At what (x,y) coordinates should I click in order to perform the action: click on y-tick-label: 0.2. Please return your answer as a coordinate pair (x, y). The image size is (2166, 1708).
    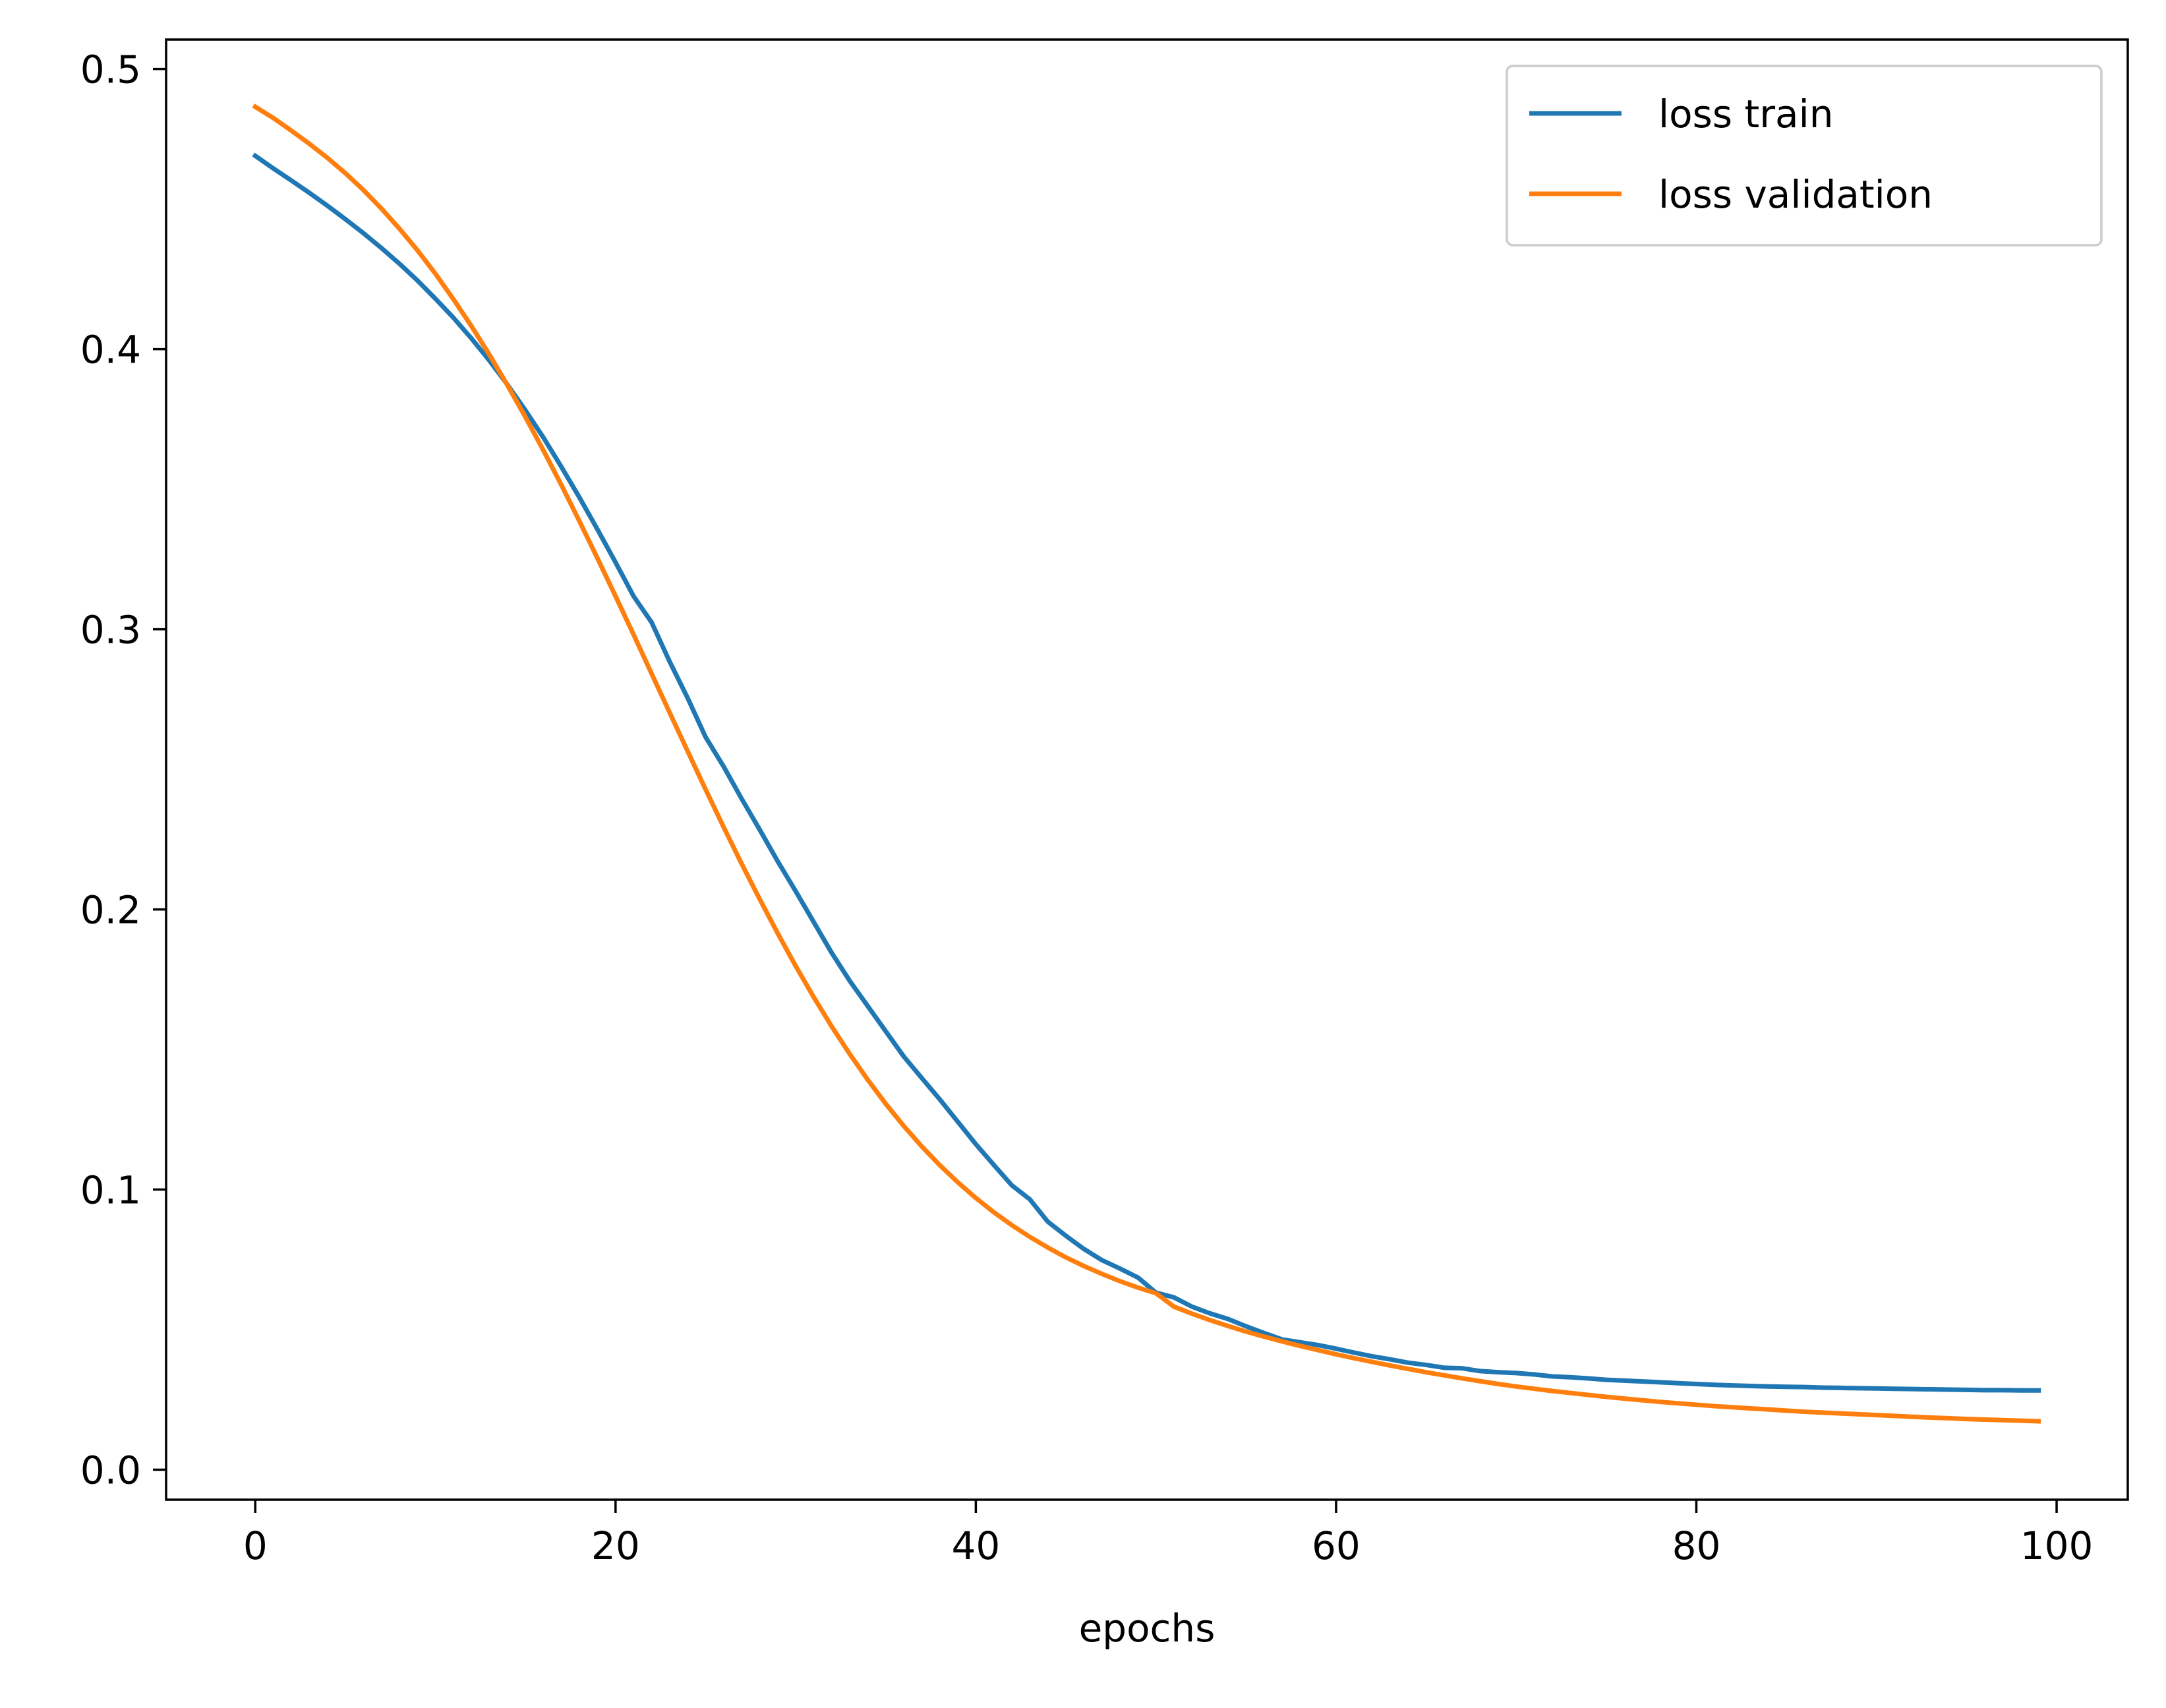
    Looking at the image, I should click on (110, 910).